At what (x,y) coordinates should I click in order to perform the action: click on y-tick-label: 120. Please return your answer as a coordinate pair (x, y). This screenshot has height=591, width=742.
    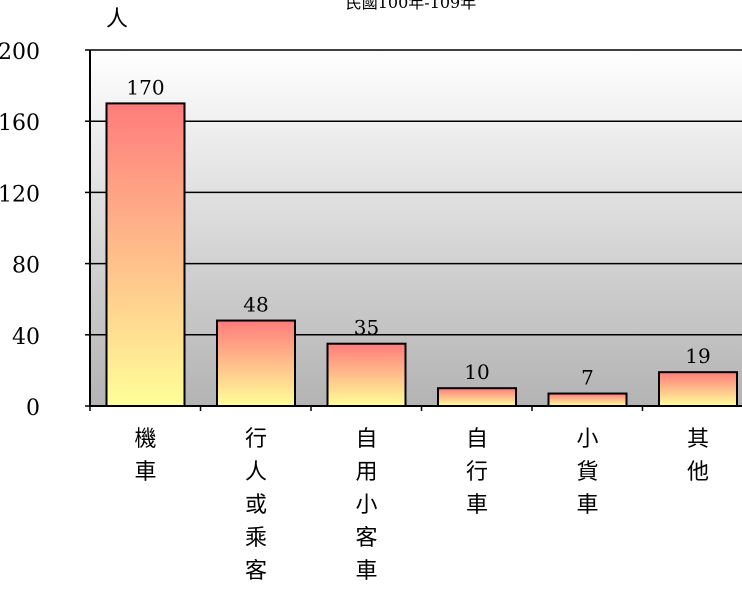
    Looking at the image, I should click on (20, 194).